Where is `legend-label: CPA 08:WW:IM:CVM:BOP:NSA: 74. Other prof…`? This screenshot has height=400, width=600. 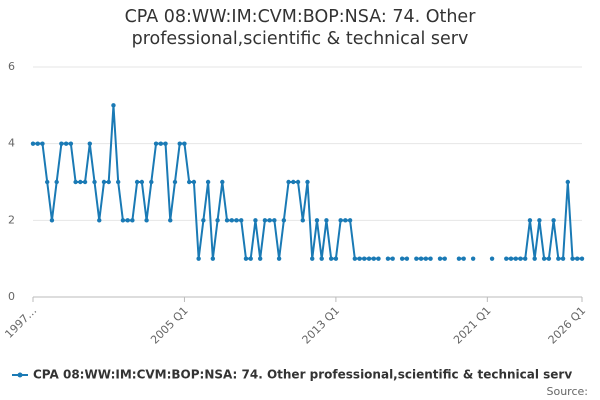
legend-label: CPA 08:WW:IM:CVM:BOP:NSA: 74. Other prof… is located at coordinates (302, 375).